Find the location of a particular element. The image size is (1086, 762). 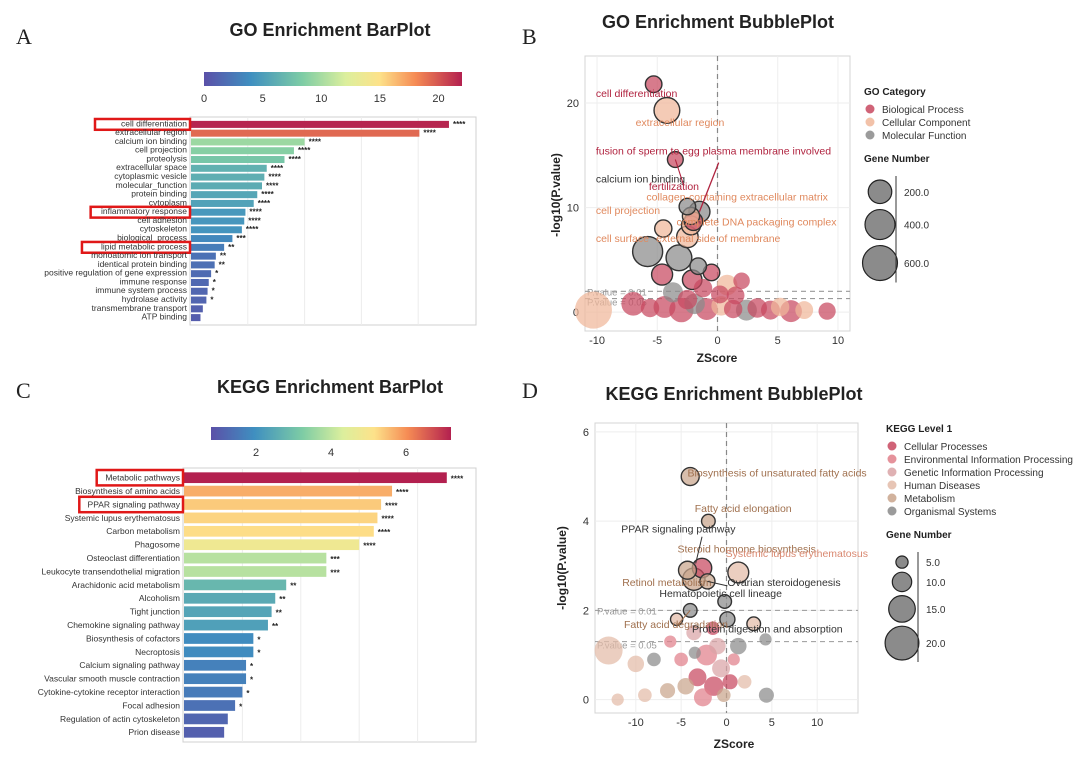

category-label: Calcium signaling pathway is located at coordinates (129, 665).